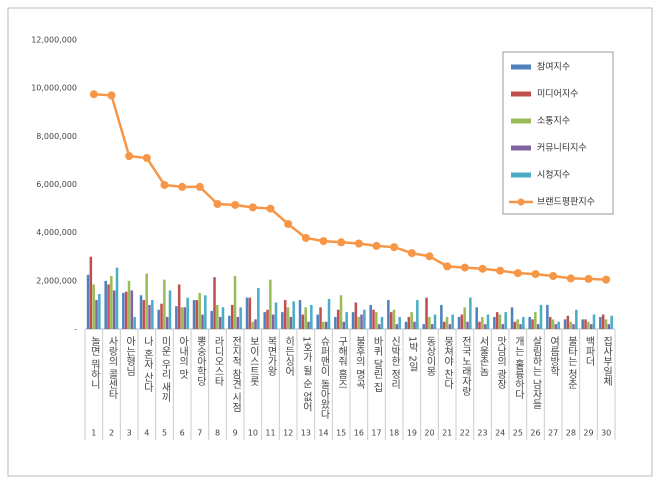 This screenshot has width=660, height=483. What do you see at coordinates (394, 433) in the screenshot?
I see `category-number: 18` at bounding box center [394, 433].